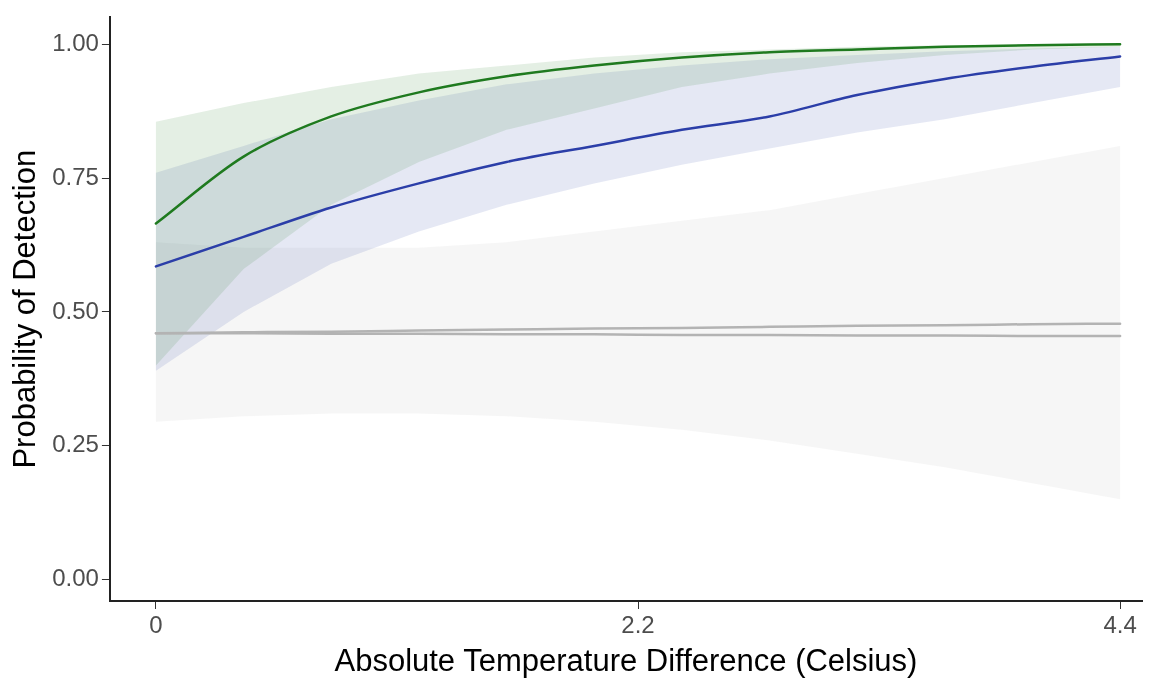  Describe the element at coordinates (156, 625) in the screenshot. I see `x-tick-label: 0` at that location.